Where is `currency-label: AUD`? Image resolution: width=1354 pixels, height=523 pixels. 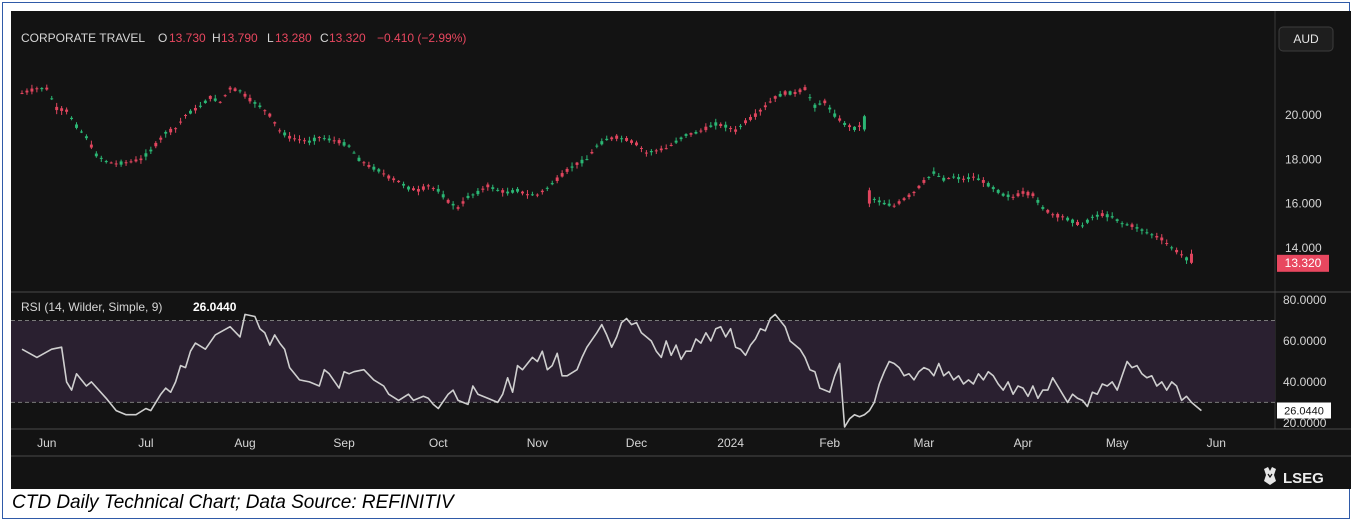 currency-label: AUD is located at coordinates (1306, 39).